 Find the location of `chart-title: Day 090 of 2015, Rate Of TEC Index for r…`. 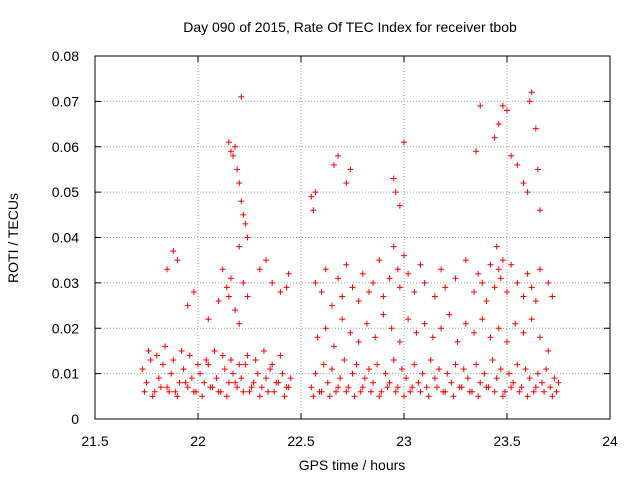

chart-title: Day 090 of 2015, Rate Of TEC Index for r… is located at coordinates (350, 27).